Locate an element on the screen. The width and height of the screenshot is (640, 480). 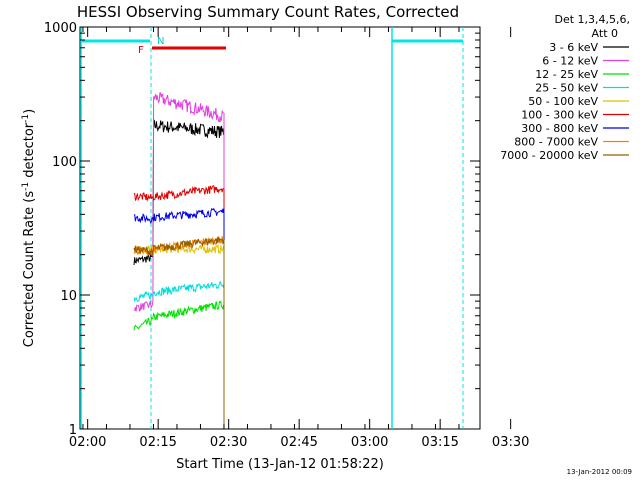
night-label: N is located at coordinates (160, 41).